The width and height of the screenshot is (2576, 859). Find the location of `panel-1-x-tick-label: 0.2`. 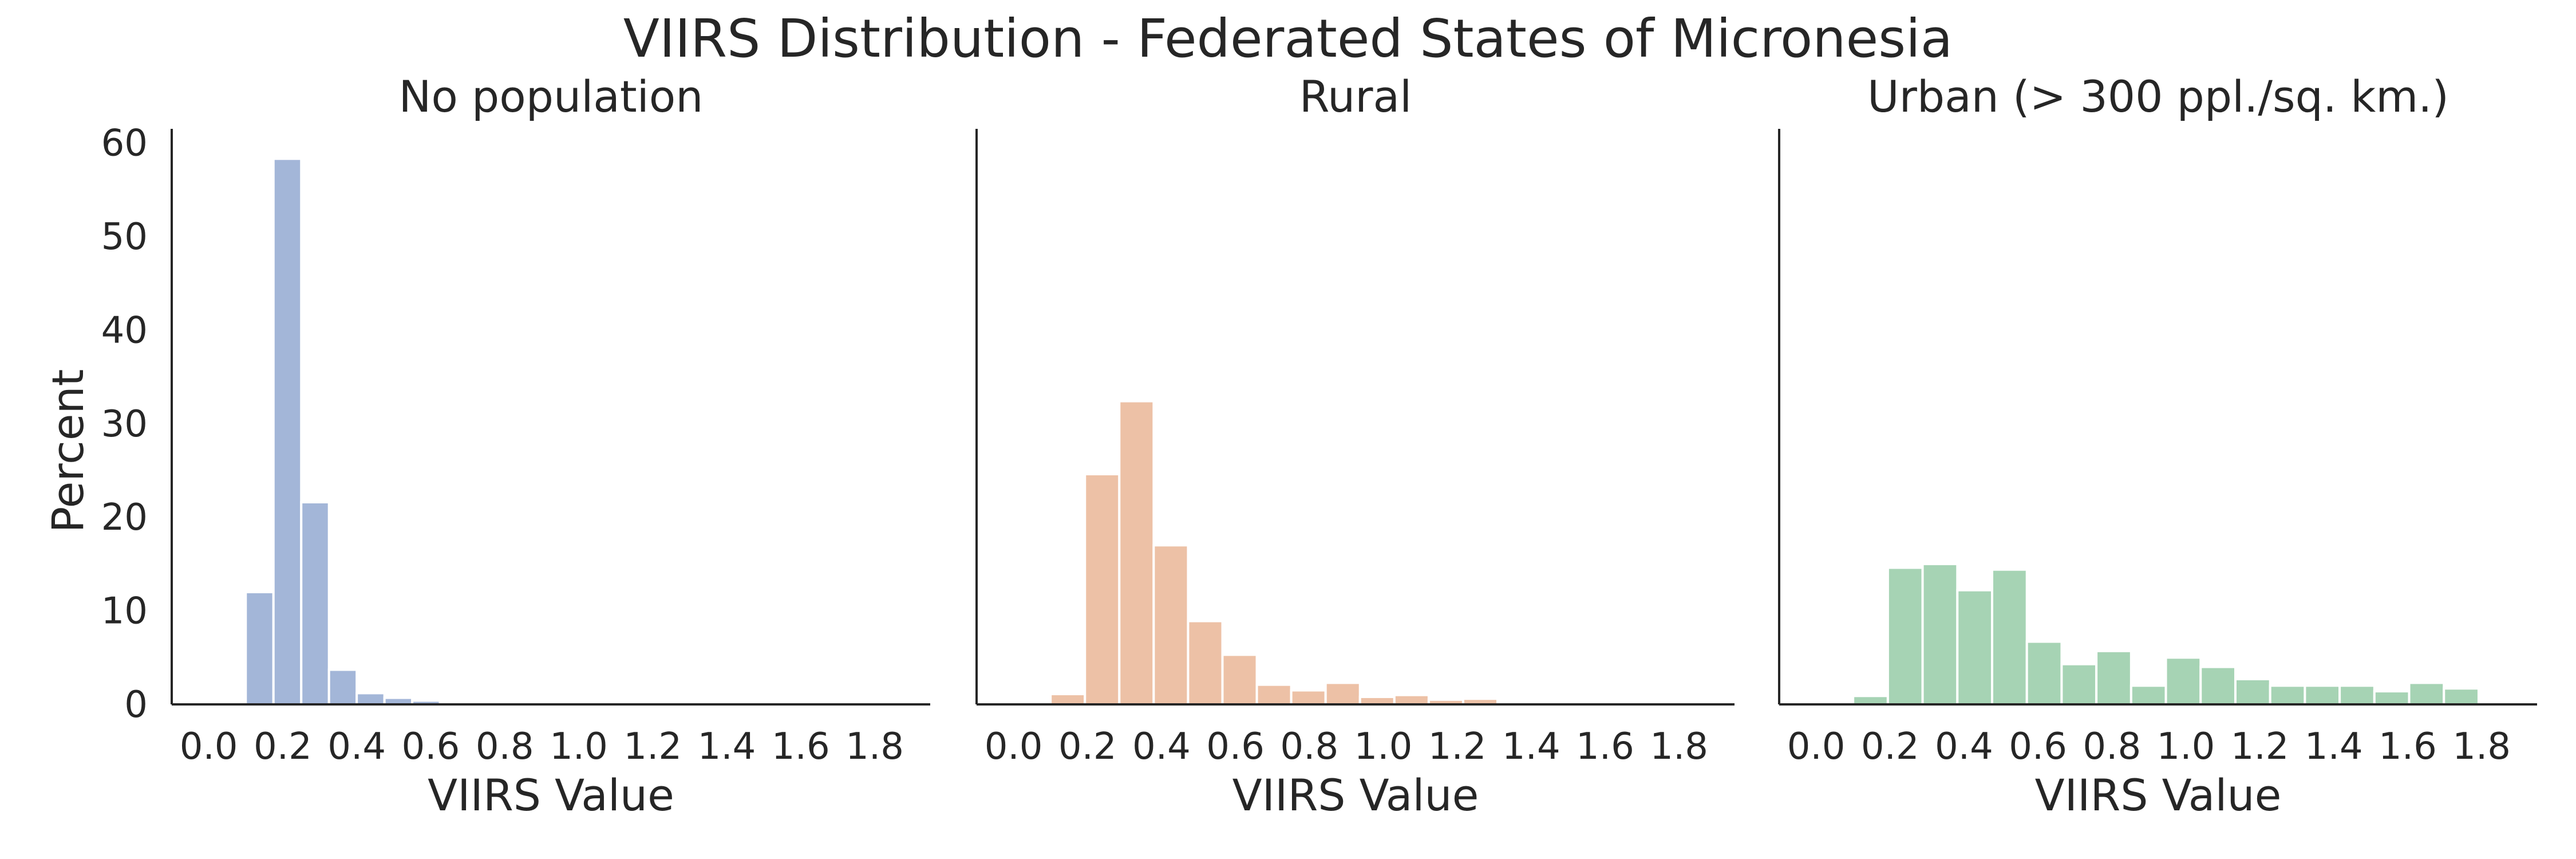

panel-1-x-tick-label: 0.2 is located at coordinates (283, 747).